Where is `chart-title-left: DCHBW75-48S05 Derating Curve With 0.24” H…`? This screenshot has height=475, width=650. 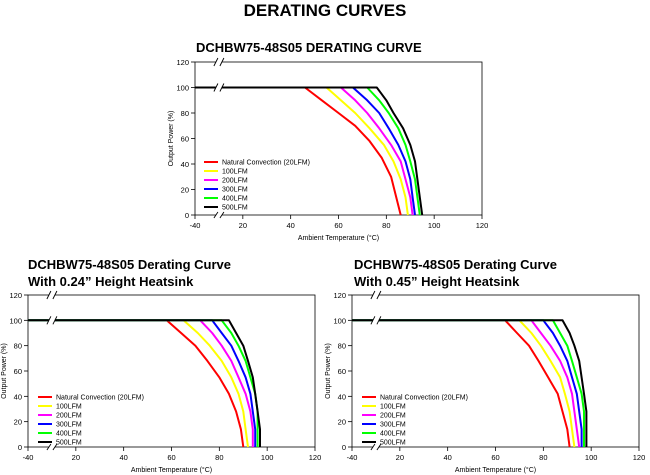
chart-title-left: DCHBW75-48S05 Derating Curve With 0.24” H… is located at coordinates (129, 273).